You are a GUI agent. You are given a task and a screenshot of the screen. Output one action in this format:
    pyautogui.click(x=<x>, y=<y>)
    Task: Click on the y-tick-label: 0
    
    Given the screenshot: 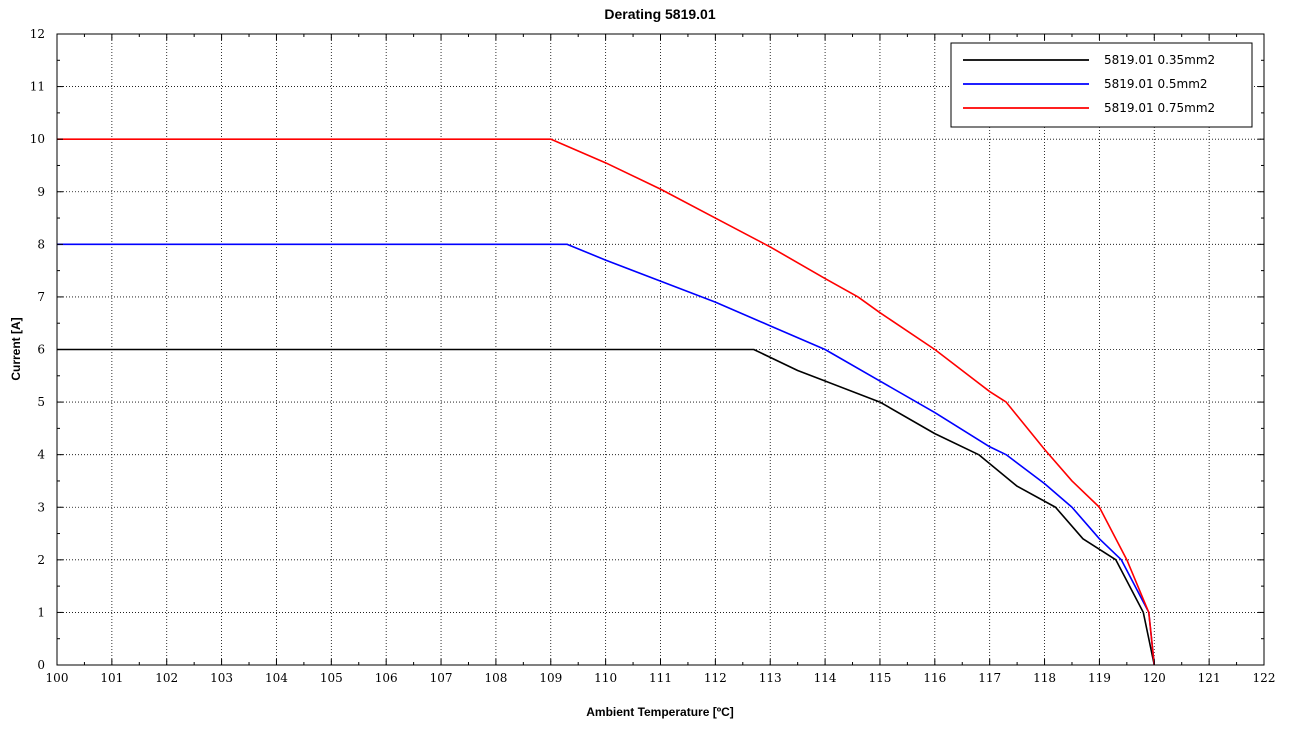 What is the action you would take?
    pyautogui.click(x=41, y=665)
    